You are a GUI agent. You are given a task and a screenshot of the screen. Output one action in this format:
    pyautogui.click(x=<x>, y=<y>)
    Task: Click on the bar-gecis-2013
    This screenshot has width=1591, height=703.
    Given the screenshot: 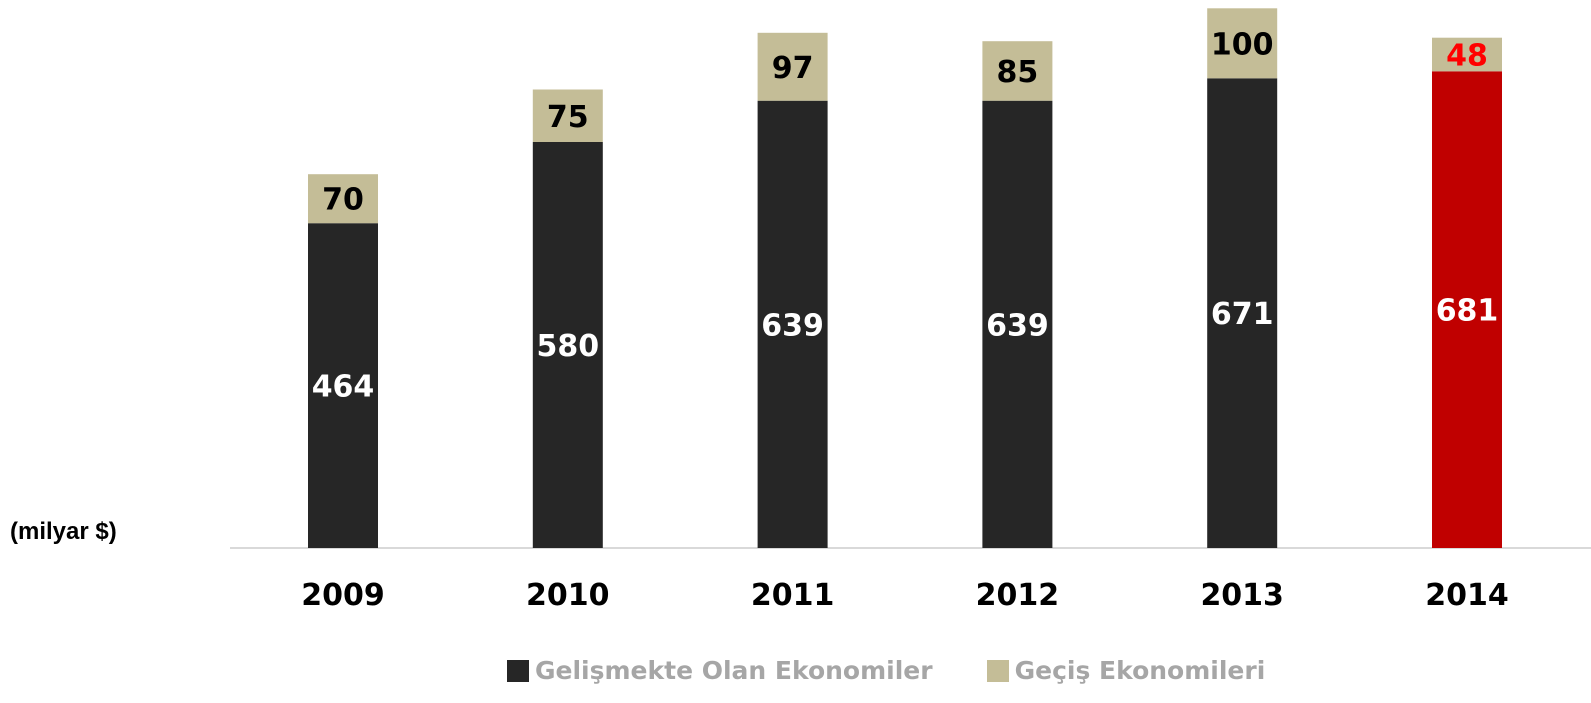 What is the action you would take?
    pyautogui.click(x=1242, y=43)
    